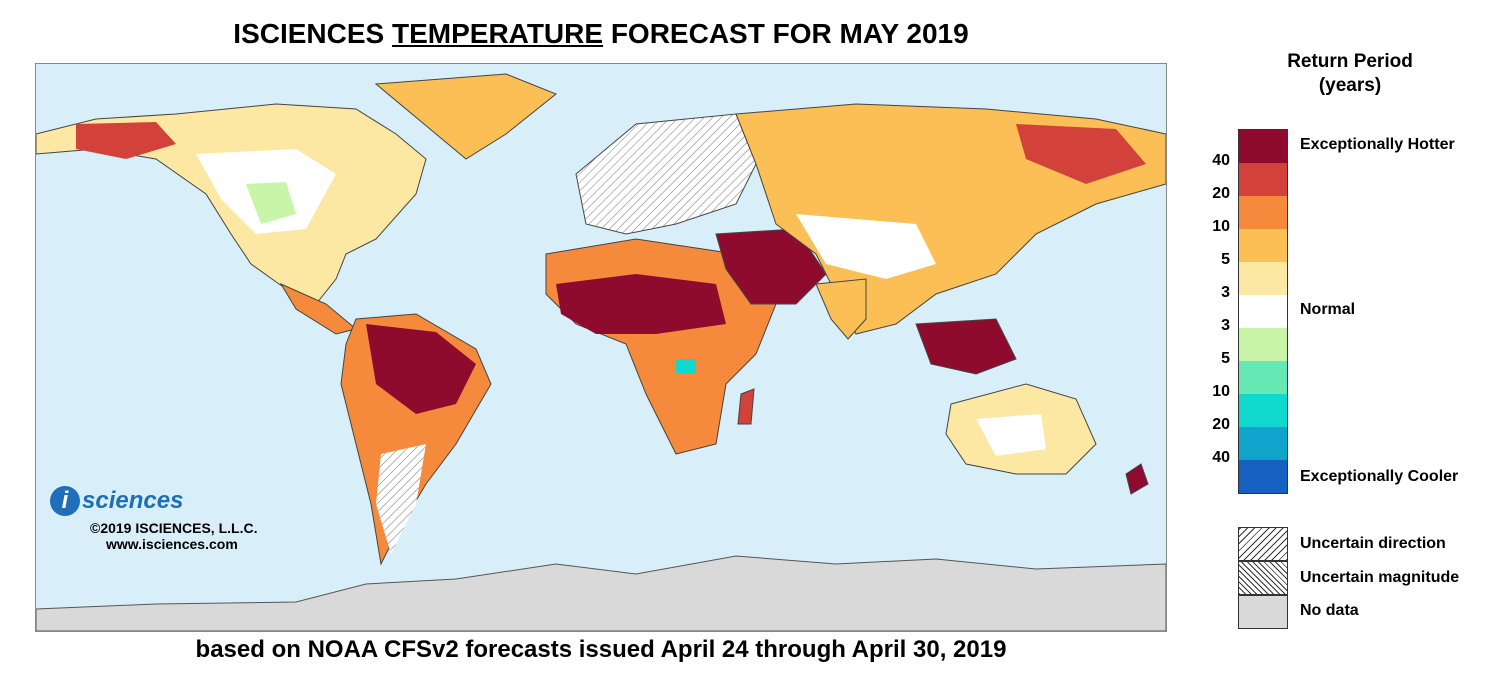 Image resolution: width=1500 pixels, height=684 pixels. Describe the element at coordinates (172, 544) in the screenshot. I see `logo-website: www.isciences.com` at that location.